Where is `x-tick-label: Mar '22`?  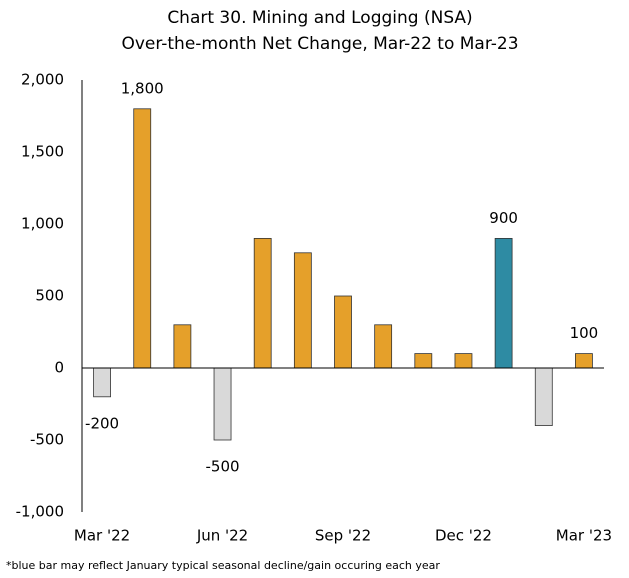 x-tick-label: Mar '22 is located at coordinates (102, 536).